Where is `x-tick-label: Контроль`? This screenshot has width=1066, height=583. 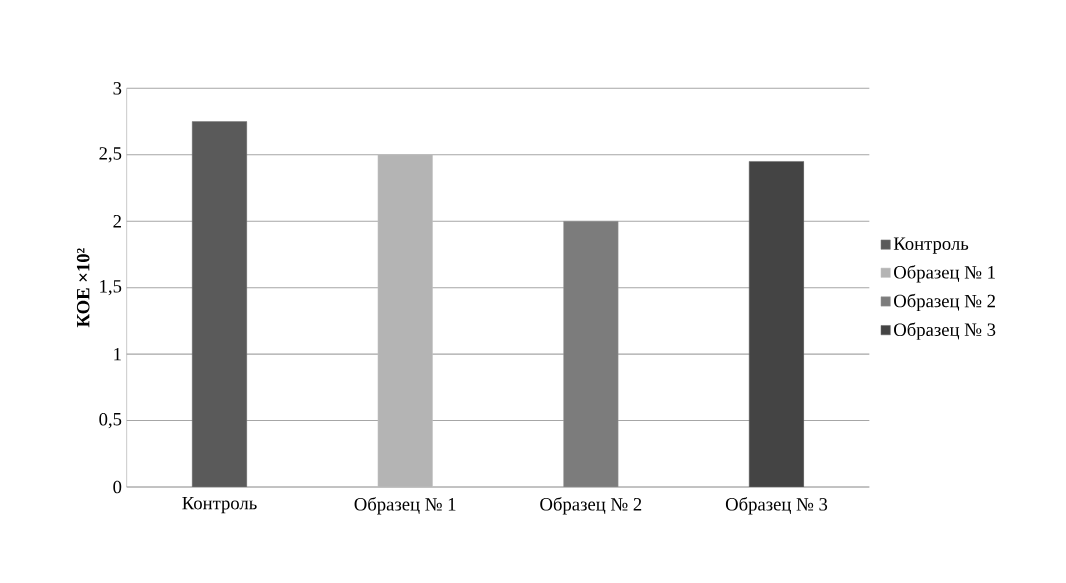
x-tick-label: Контроль is located at coordinates (219, 505).